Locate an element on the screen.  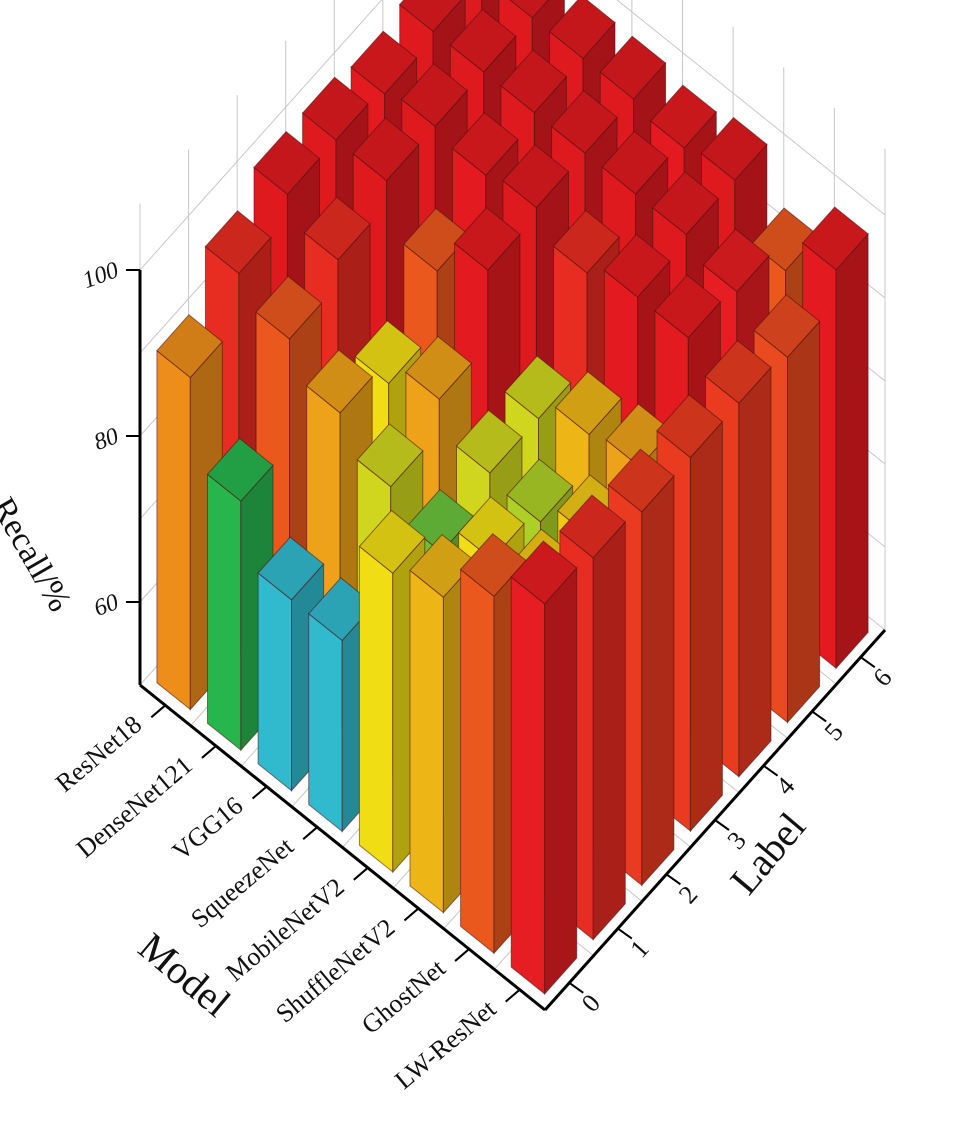
model-tick-label: GhostNet is located at coordinates (404, 996).